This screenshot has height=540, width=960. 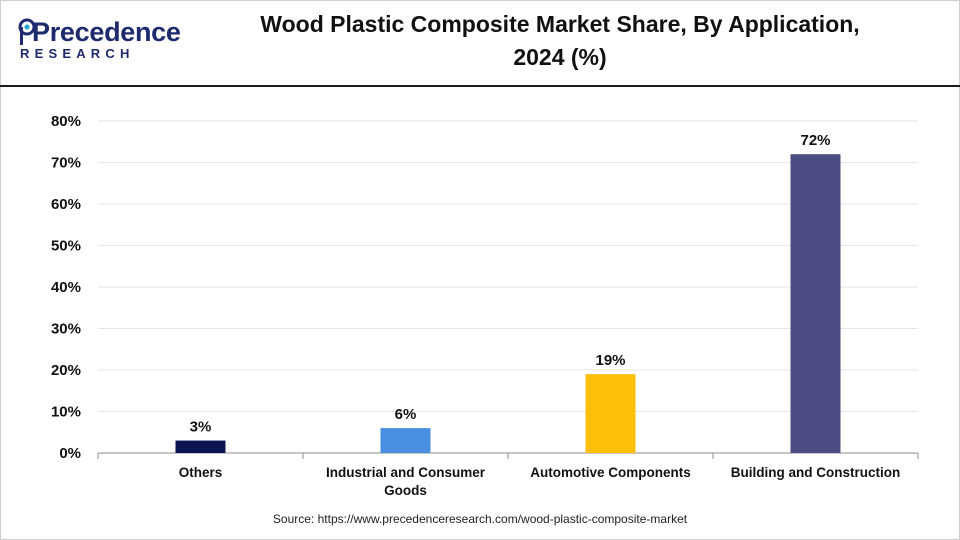 I want to click on x-tick-label: Industrial and Consumer, so click(x=406, y=472).